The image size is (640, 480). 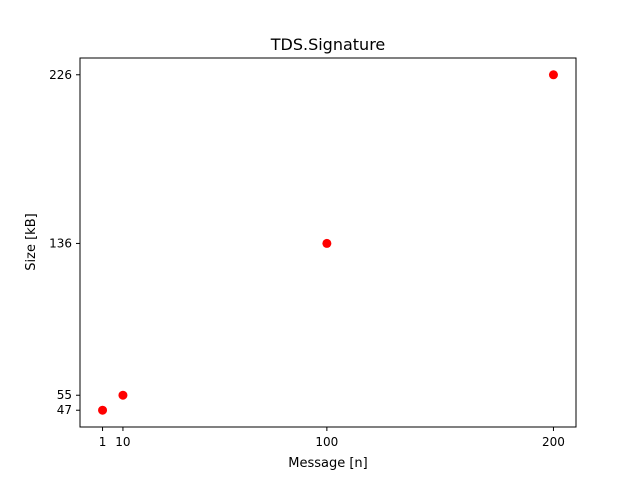 What do you see at coordinates (553, 442) in the screenshot?
I see `x-tick-label: 200` at bounding box center [553, 442].